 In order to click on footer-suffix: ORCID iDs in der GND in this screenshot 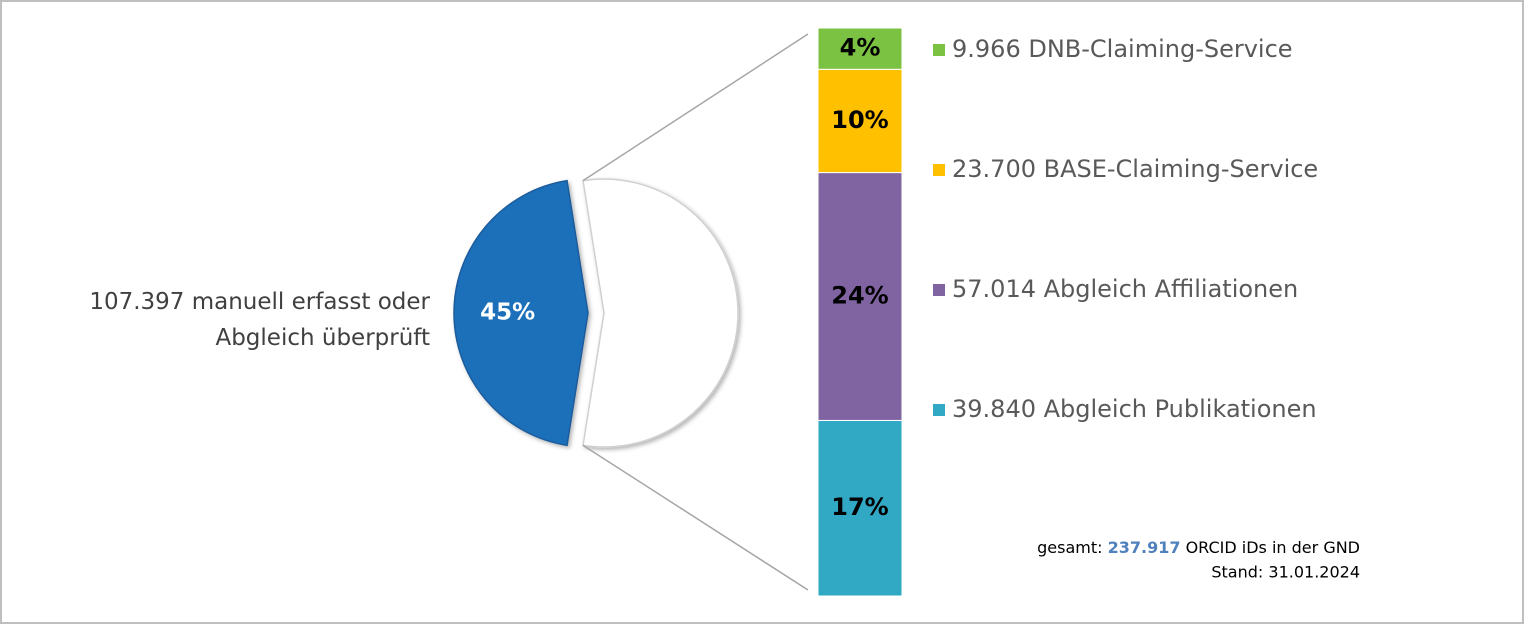, I will do `click(1273, 547)`.